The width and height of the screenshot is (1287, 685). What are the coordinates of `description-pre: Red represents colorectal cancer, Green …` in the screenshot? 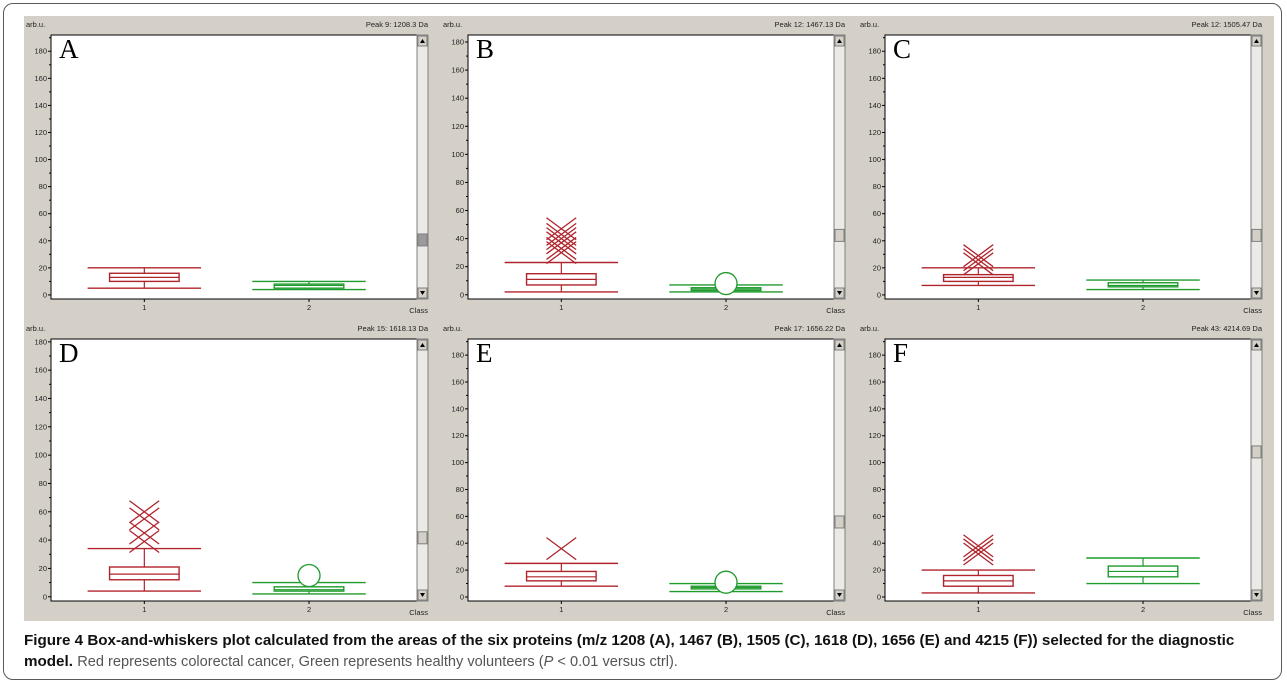 It's located at (310, 662).